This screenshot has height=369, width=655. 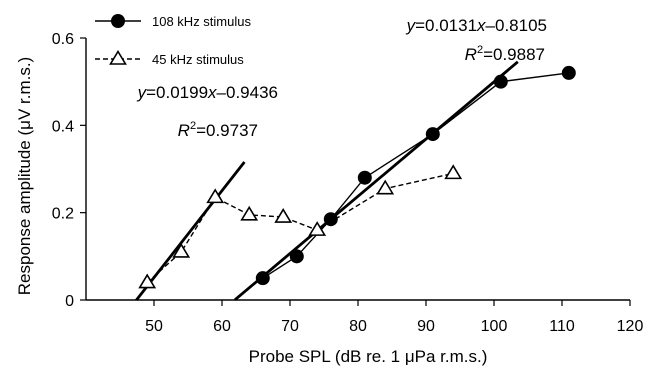 I want to click on legend-label-45: 45 kHz stimulus, so click(x=198, y=59).